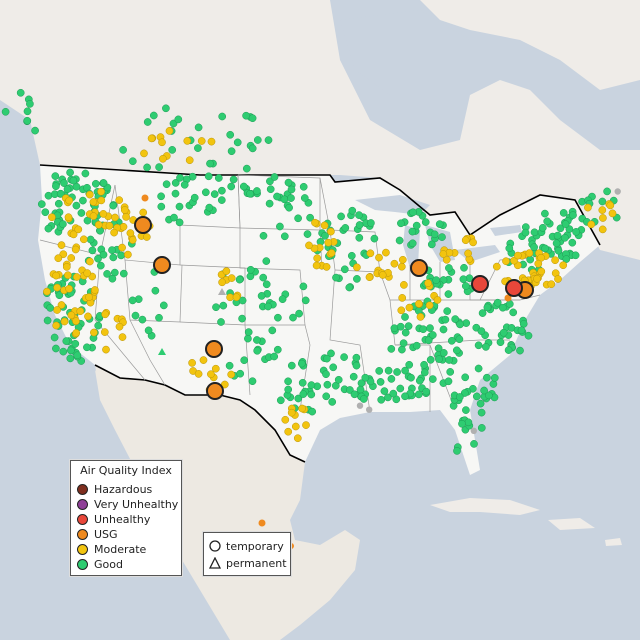 The height and width of the screenshot is (640, 640). Describe the element at coordinates (82, 534) in the screenshot. I see `usg-swatch` at that location.